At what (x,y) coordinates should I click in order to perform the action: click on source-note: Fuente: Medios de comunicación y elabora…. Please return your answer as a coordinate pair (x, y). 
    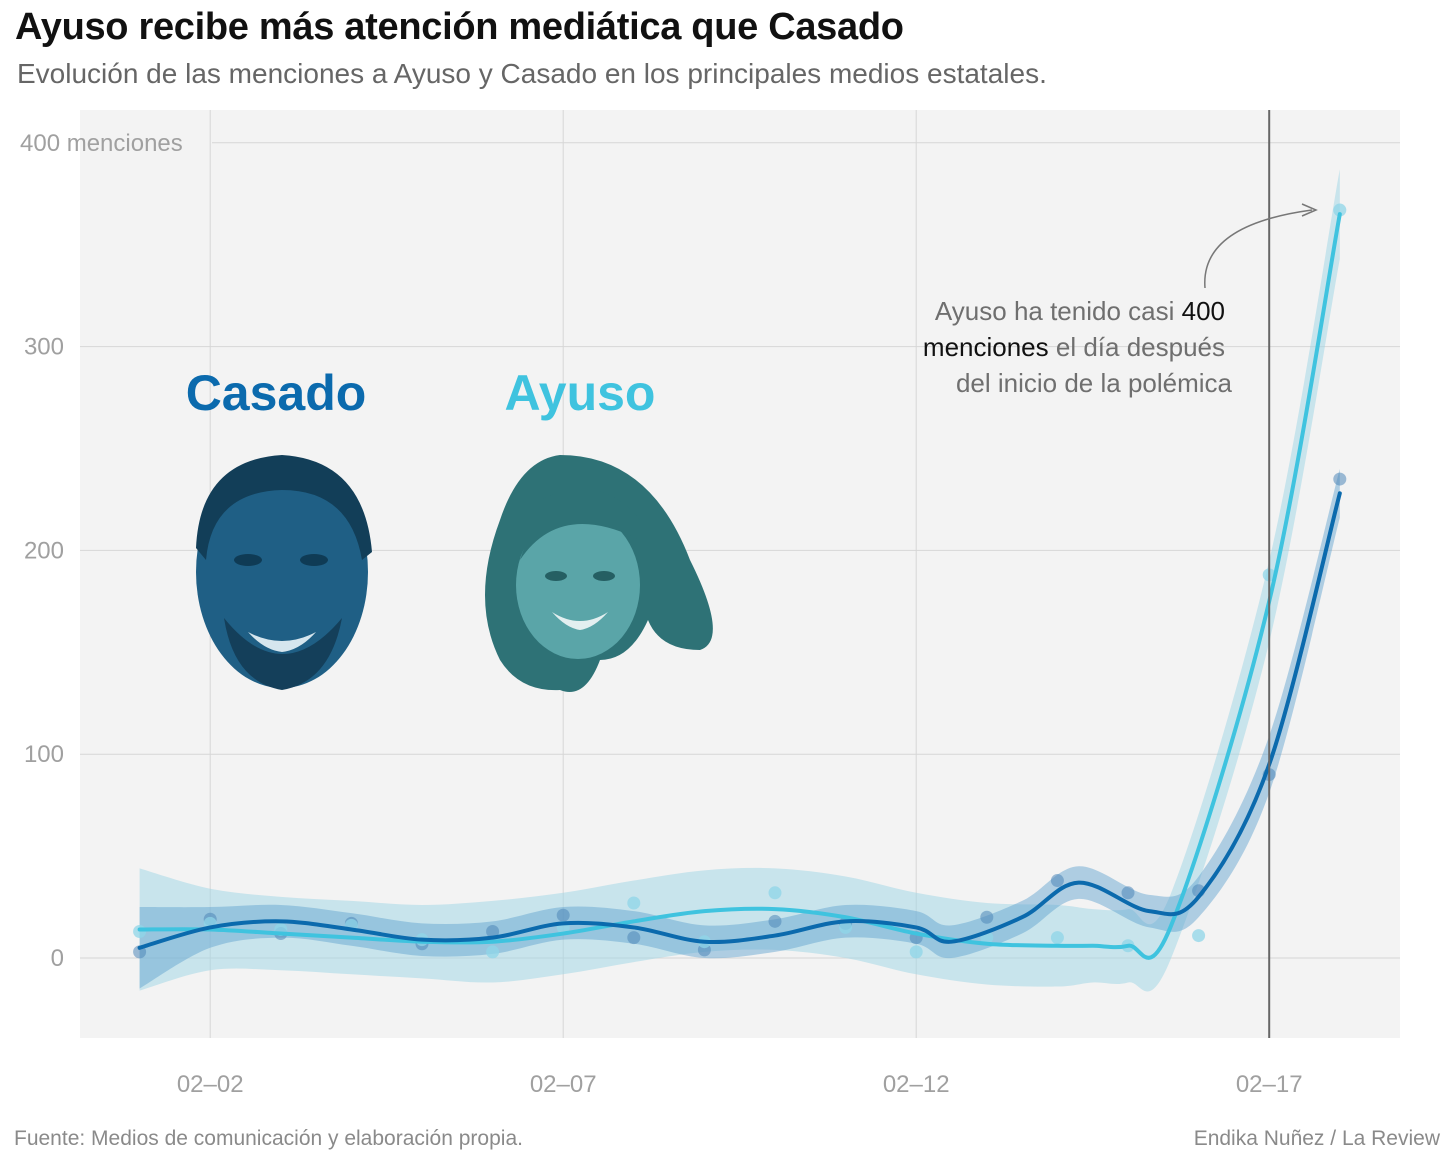
    Looking at the image, I should click on (268, 1138).